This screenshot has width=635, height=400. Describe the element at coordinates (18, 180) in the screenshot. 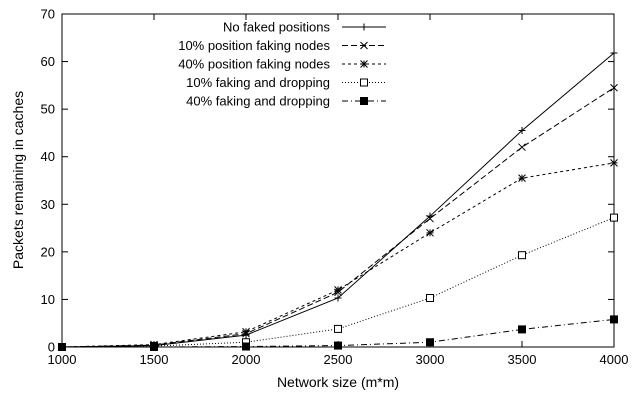

I see `y-axis-title: Packets remaining in caches` at that location.